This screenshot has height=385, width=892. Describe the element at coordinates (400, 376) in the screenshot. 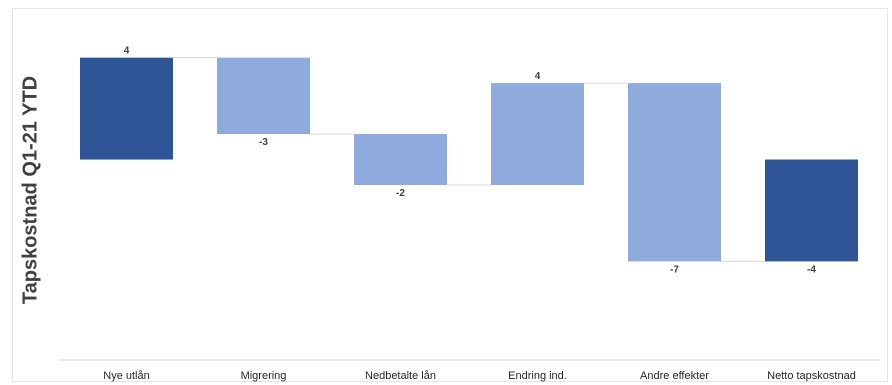

I see `x-tick-label: Nedbetalte lån` at that location.